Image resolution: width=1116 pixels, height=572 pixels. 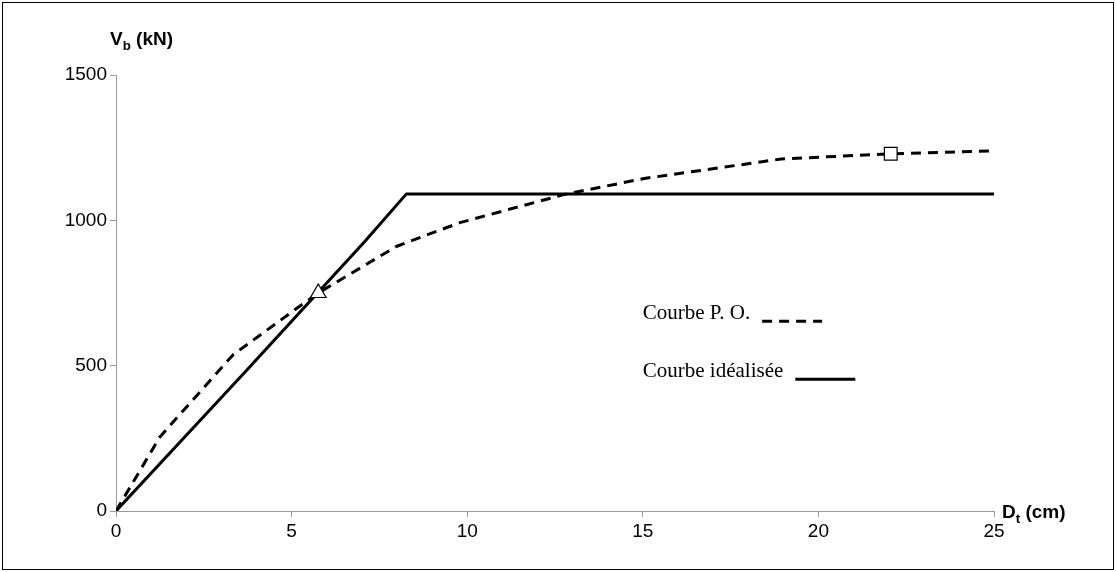 What do you see at coordinates (696, 312) in the screenshot?
I see `legend-label: Courbe P. O.` at bounding box center [696, 312].